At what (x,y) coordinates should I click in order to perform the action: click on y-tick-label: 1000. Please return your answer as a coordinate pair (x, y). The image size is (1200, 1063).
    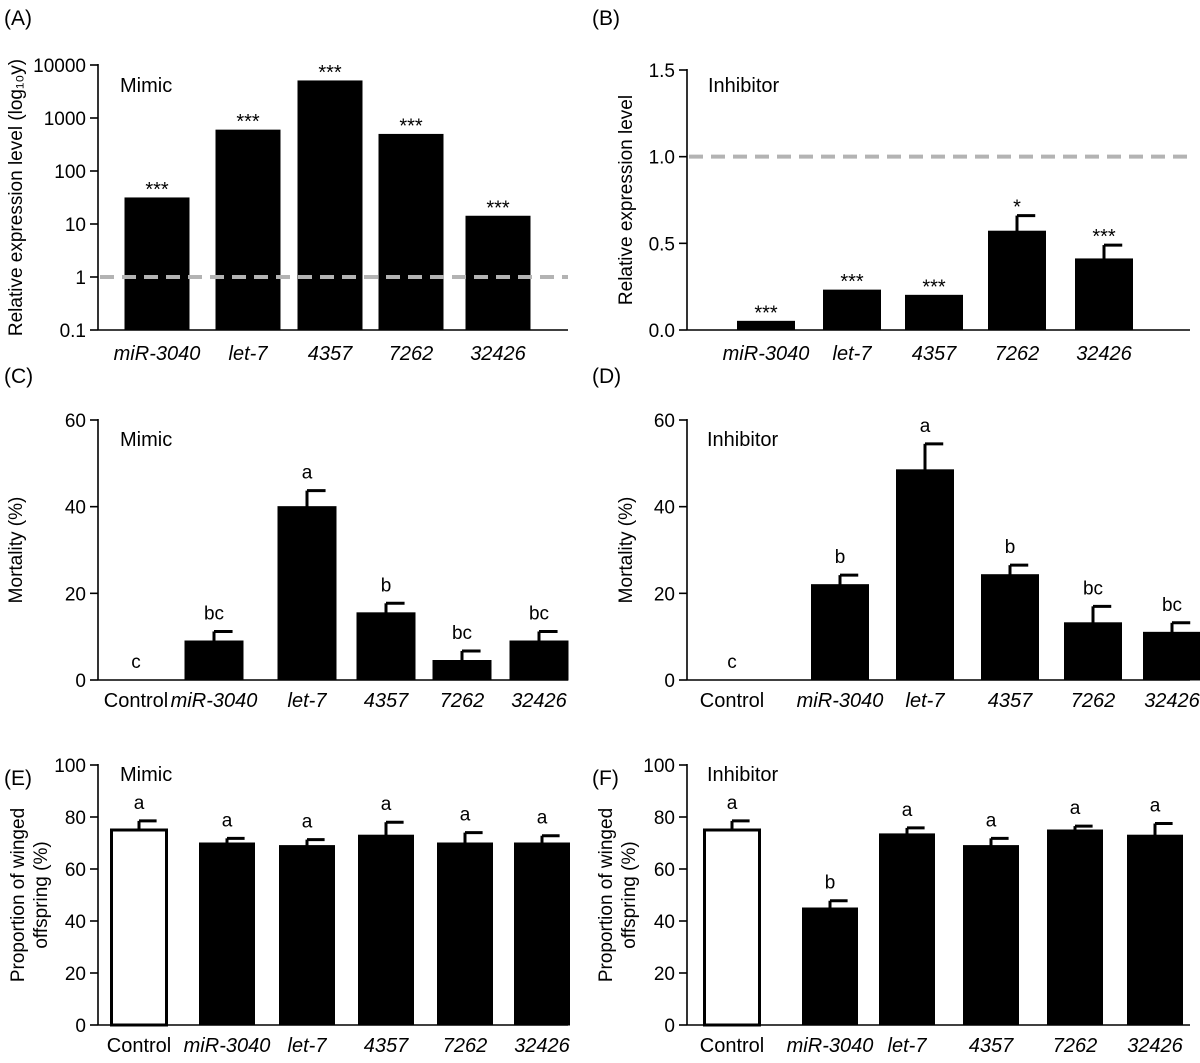
    Looking at the image, I should click on (65, 119).